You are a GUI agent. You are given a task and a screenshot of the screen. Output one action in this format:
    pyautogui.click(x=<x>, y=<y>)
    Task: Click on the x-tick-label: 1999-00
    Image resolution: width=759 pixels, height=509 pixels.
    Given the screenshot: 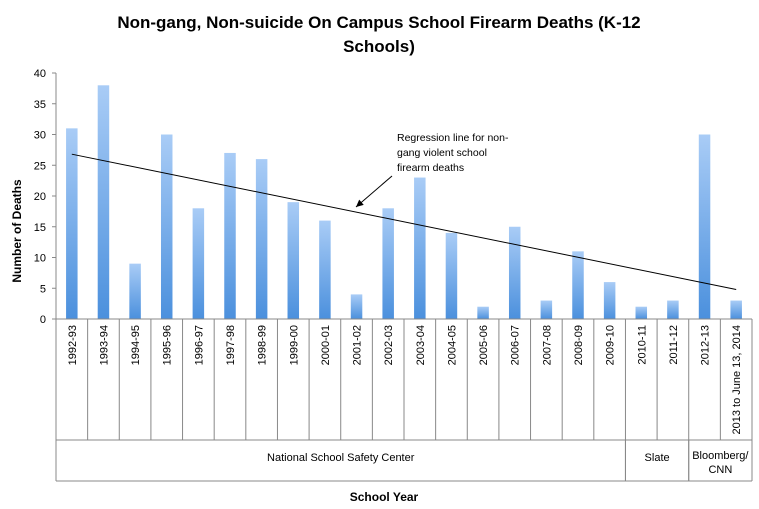 What is the action you would take?
    pyautogui.click(x=294, y=345)
    